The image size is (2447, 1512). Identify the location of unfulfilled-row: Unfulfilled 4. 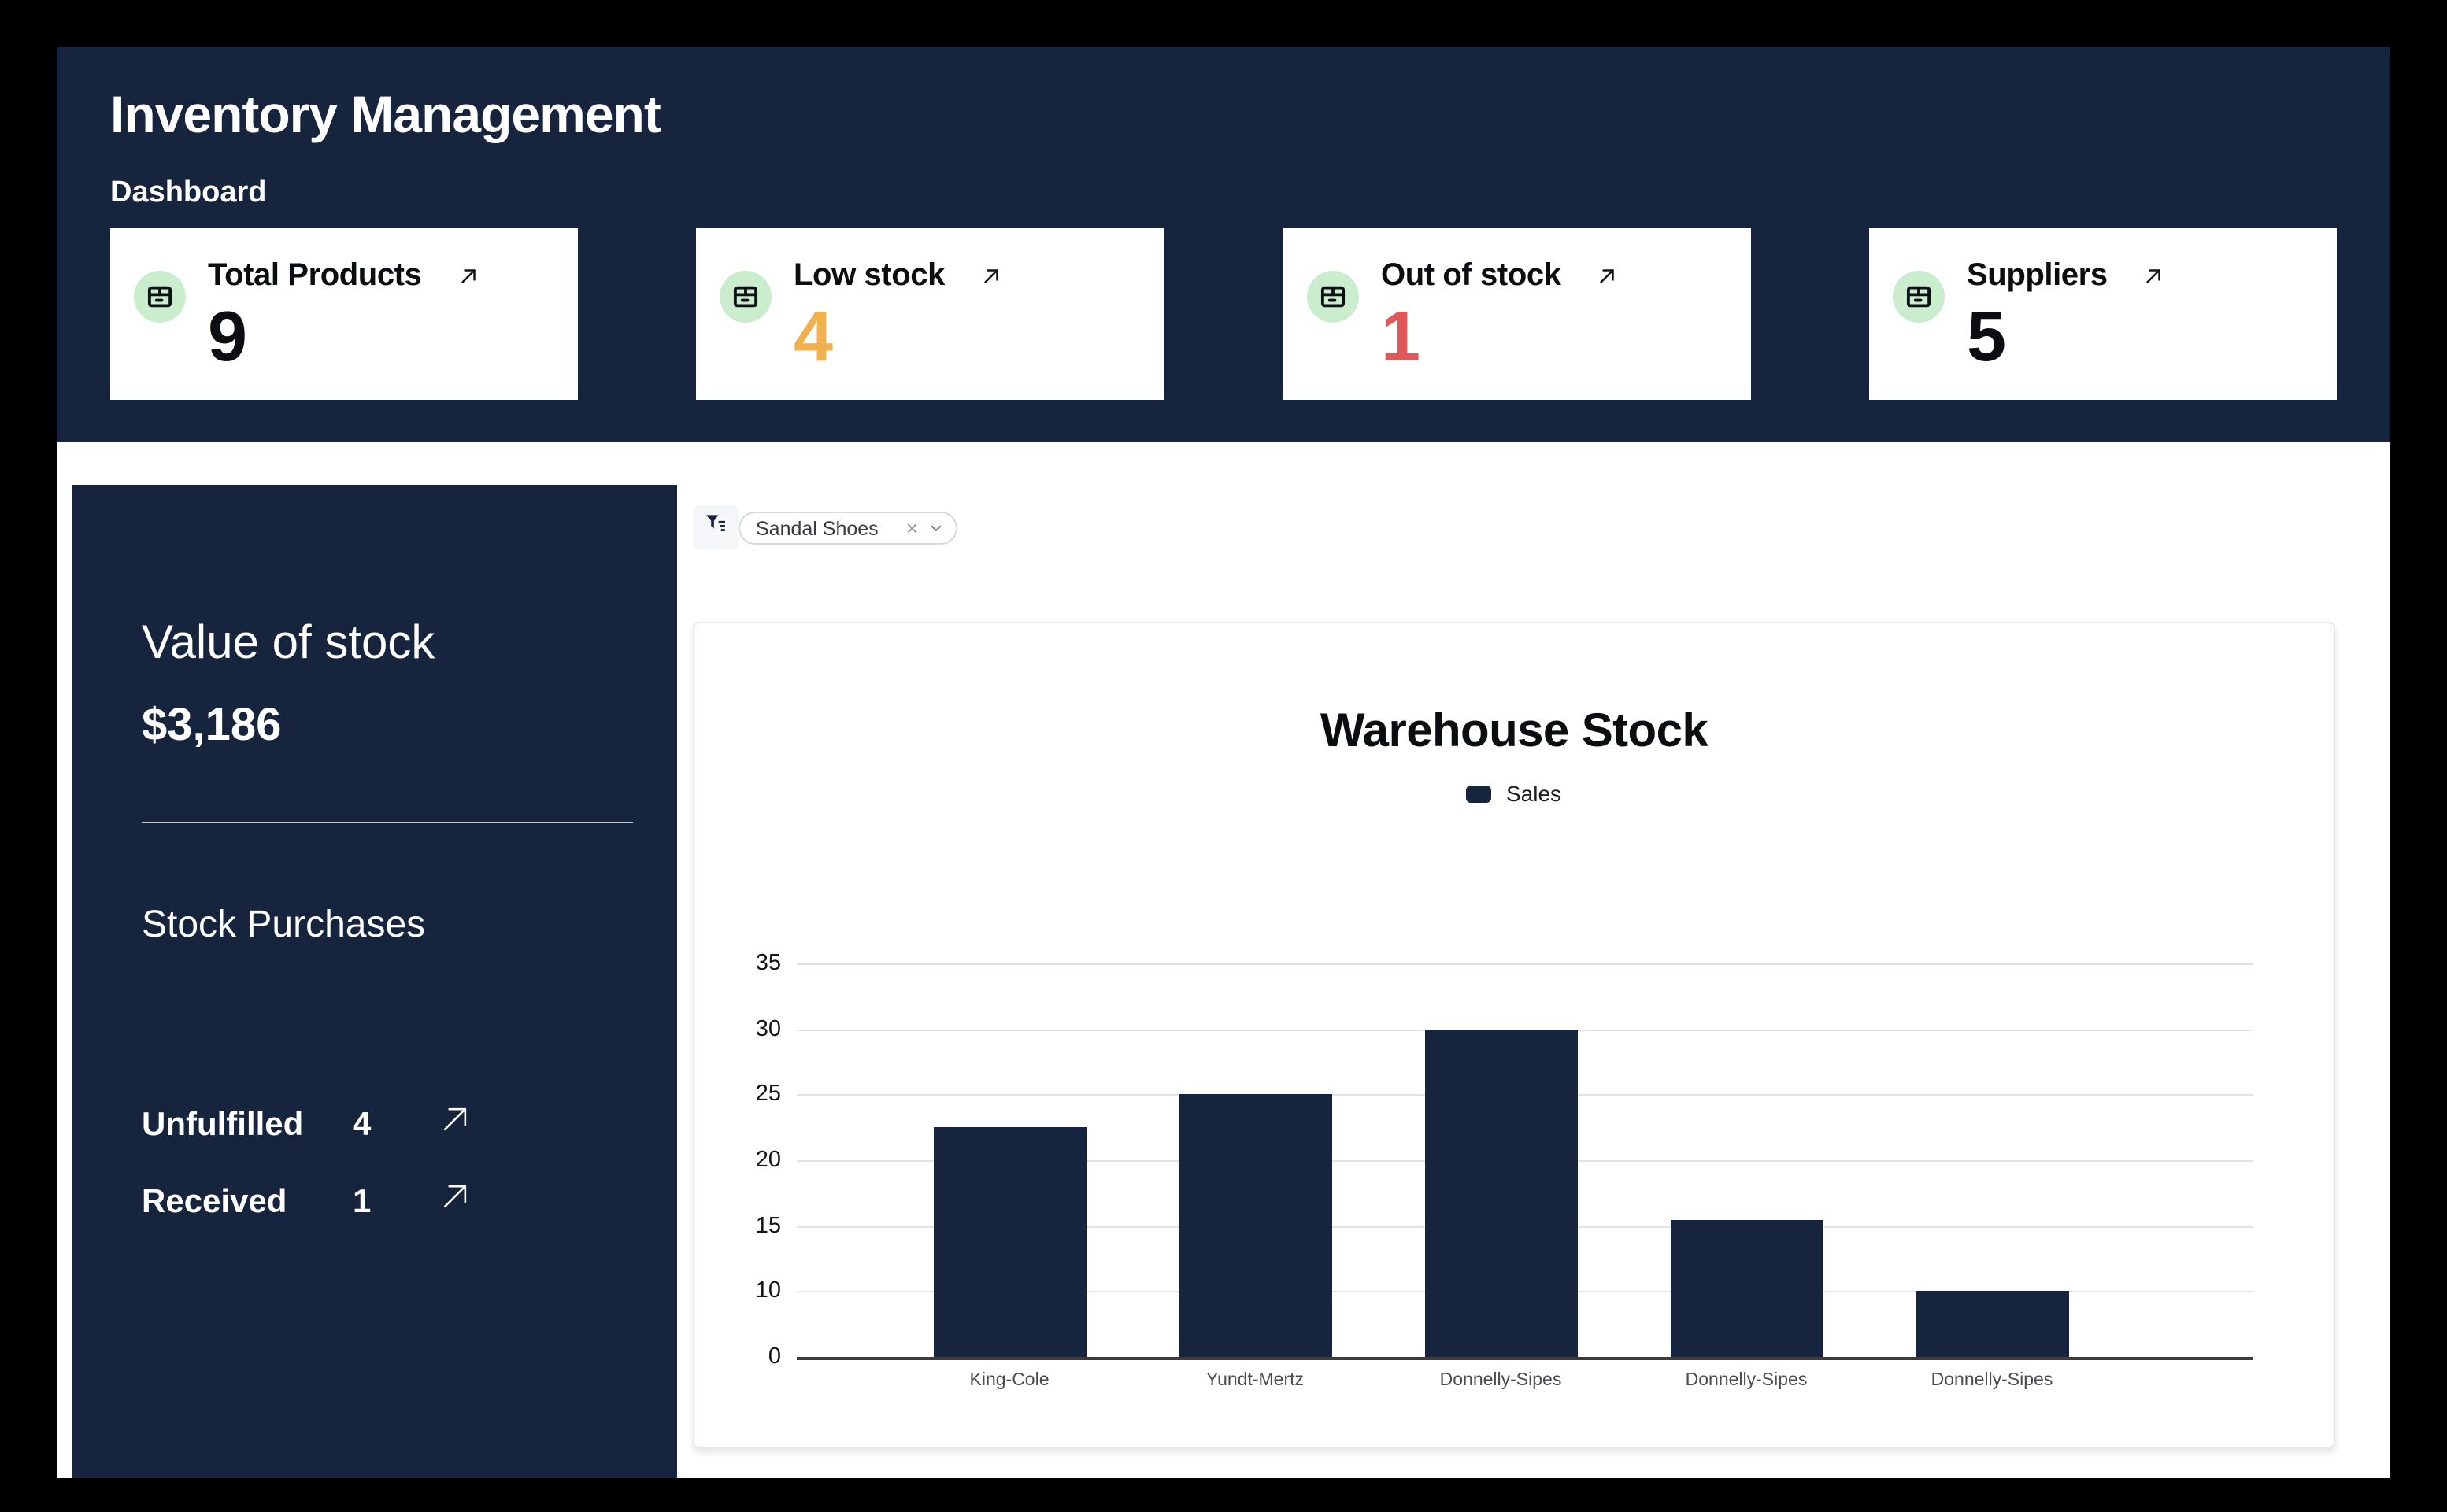
(362, 1127).